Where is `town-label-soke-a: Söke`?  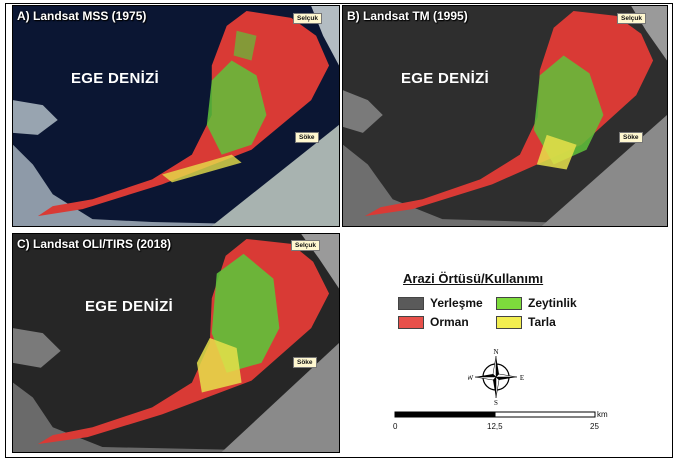
town-label-soke-a: Söke is located at coordinates (307, 137).